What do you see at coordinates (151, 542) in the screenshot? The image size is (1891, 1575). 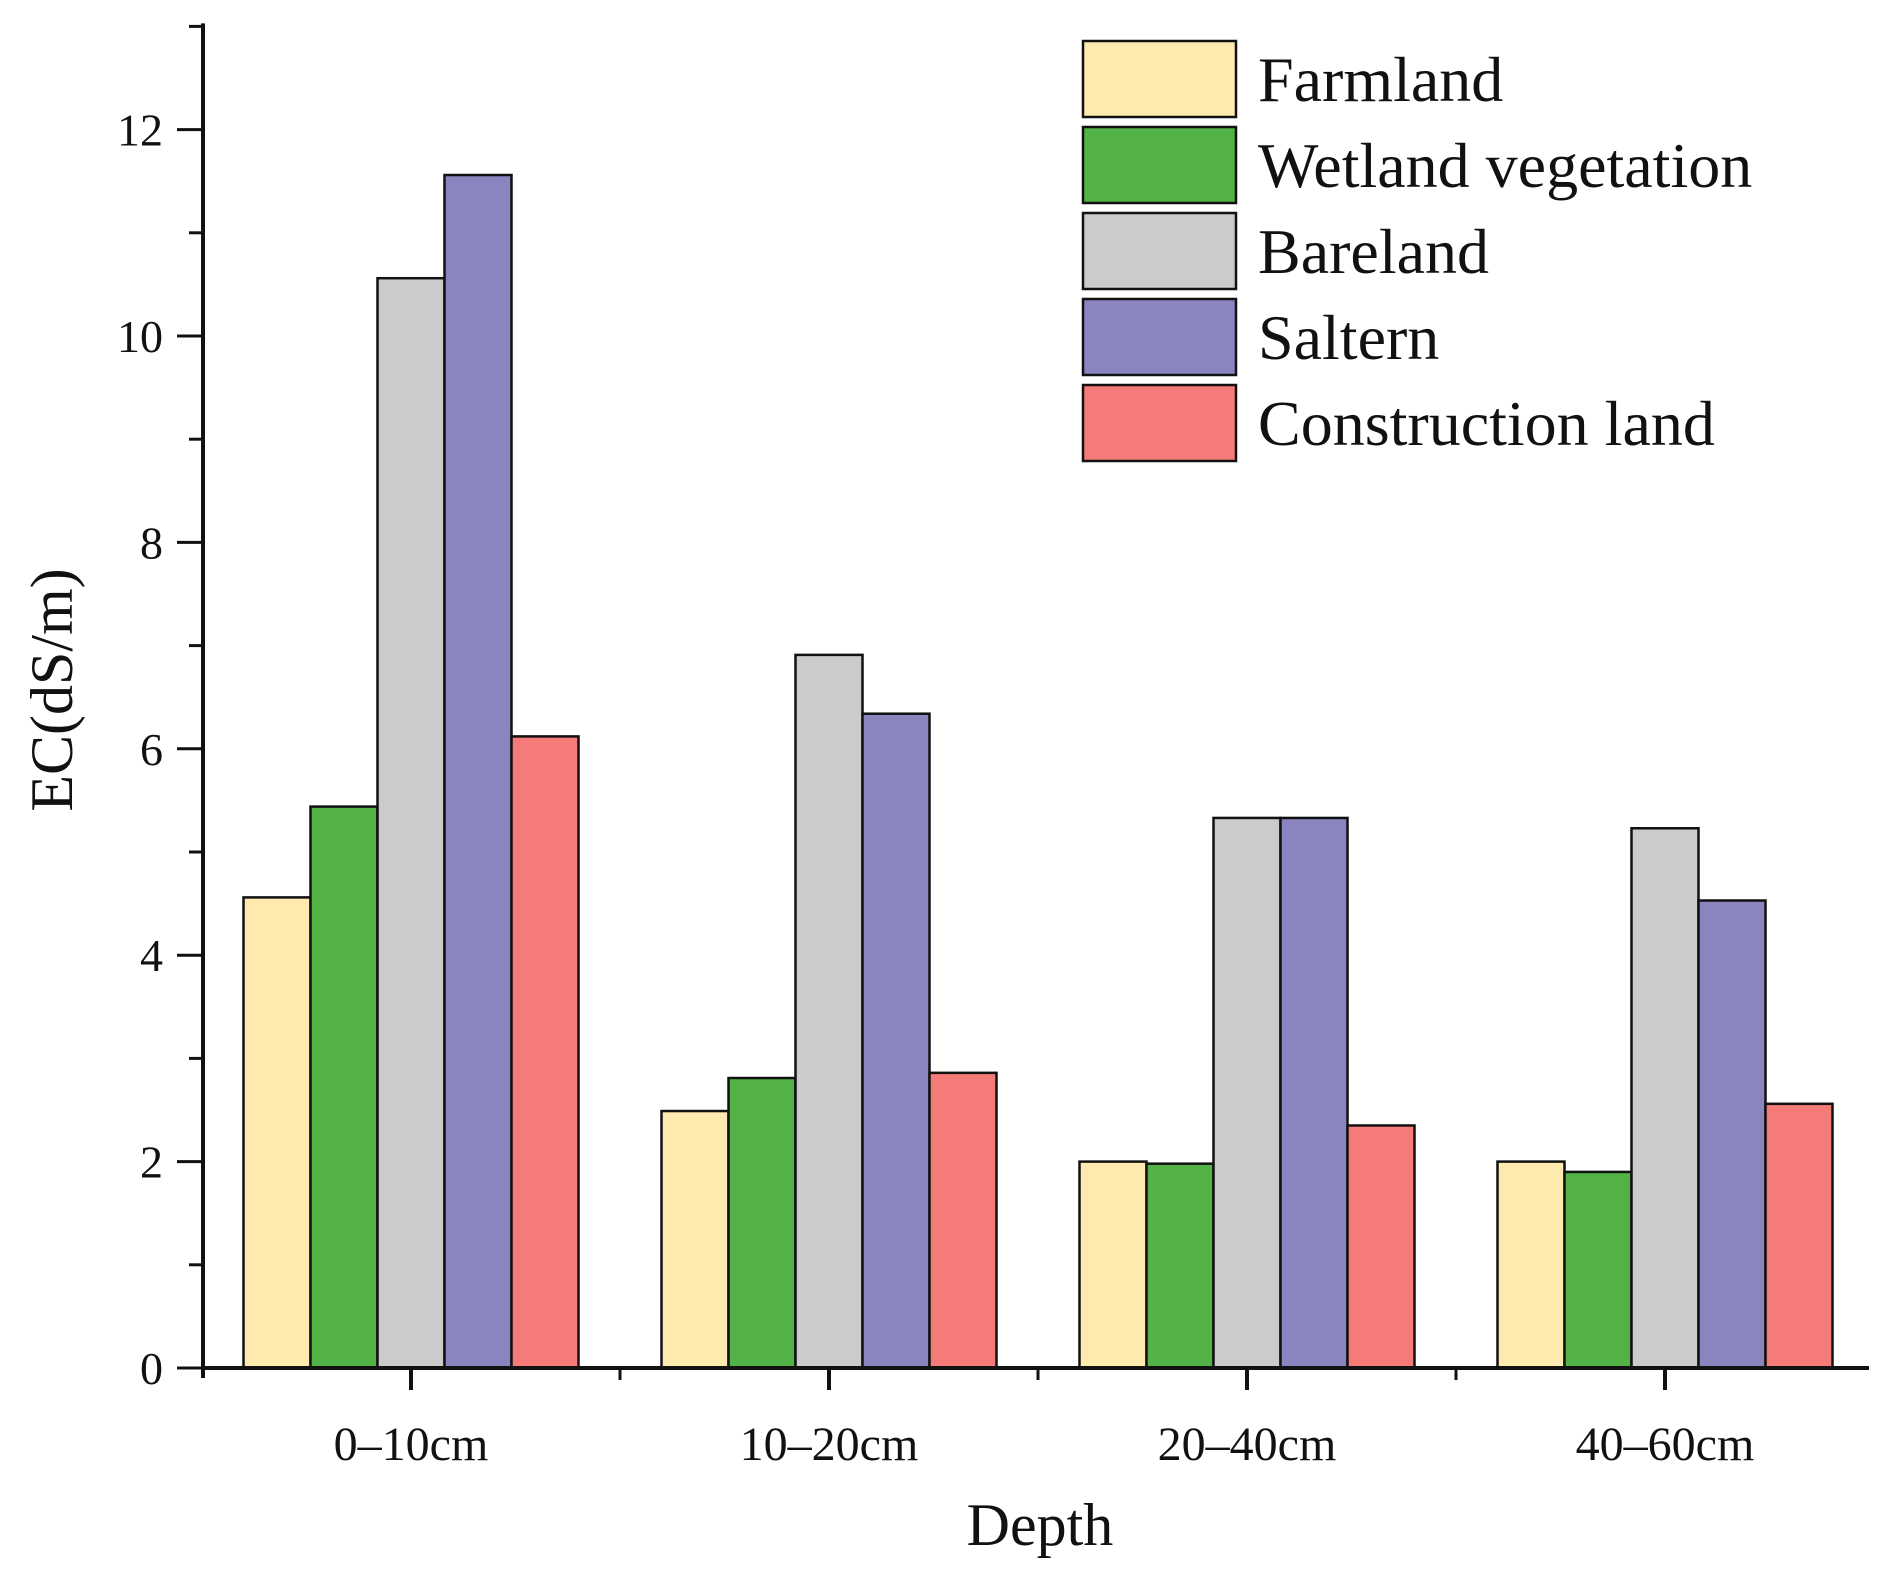 I see `y-tick-label: 8` at bounding box center [151, 542].